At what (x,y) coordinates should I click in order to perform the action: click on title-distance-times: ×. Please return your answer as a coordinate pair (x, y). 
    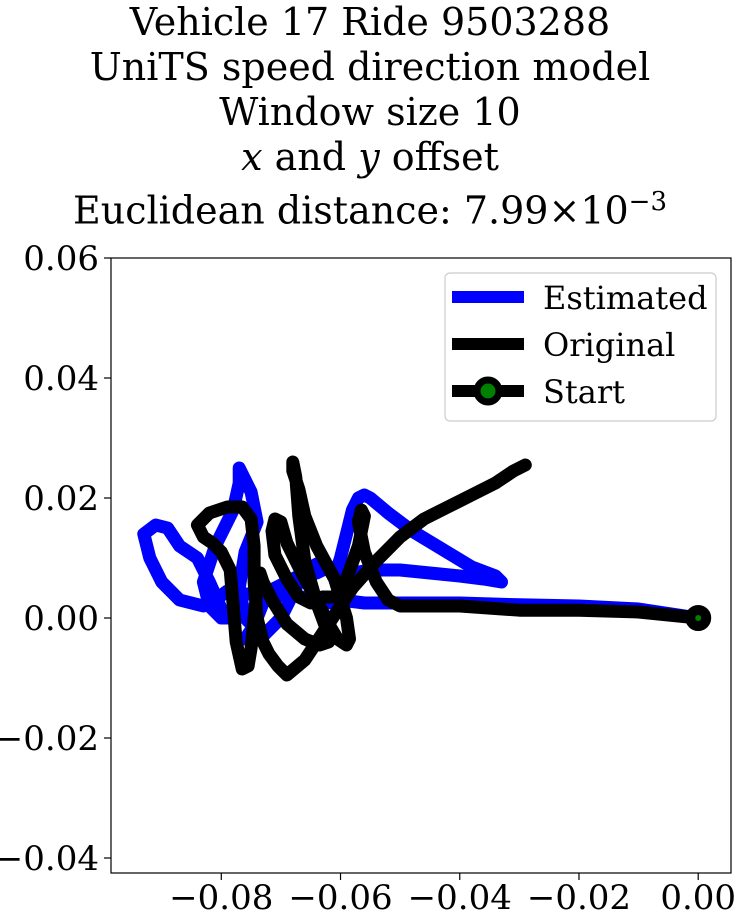
    Looking at the image, I should click on (564, 210).